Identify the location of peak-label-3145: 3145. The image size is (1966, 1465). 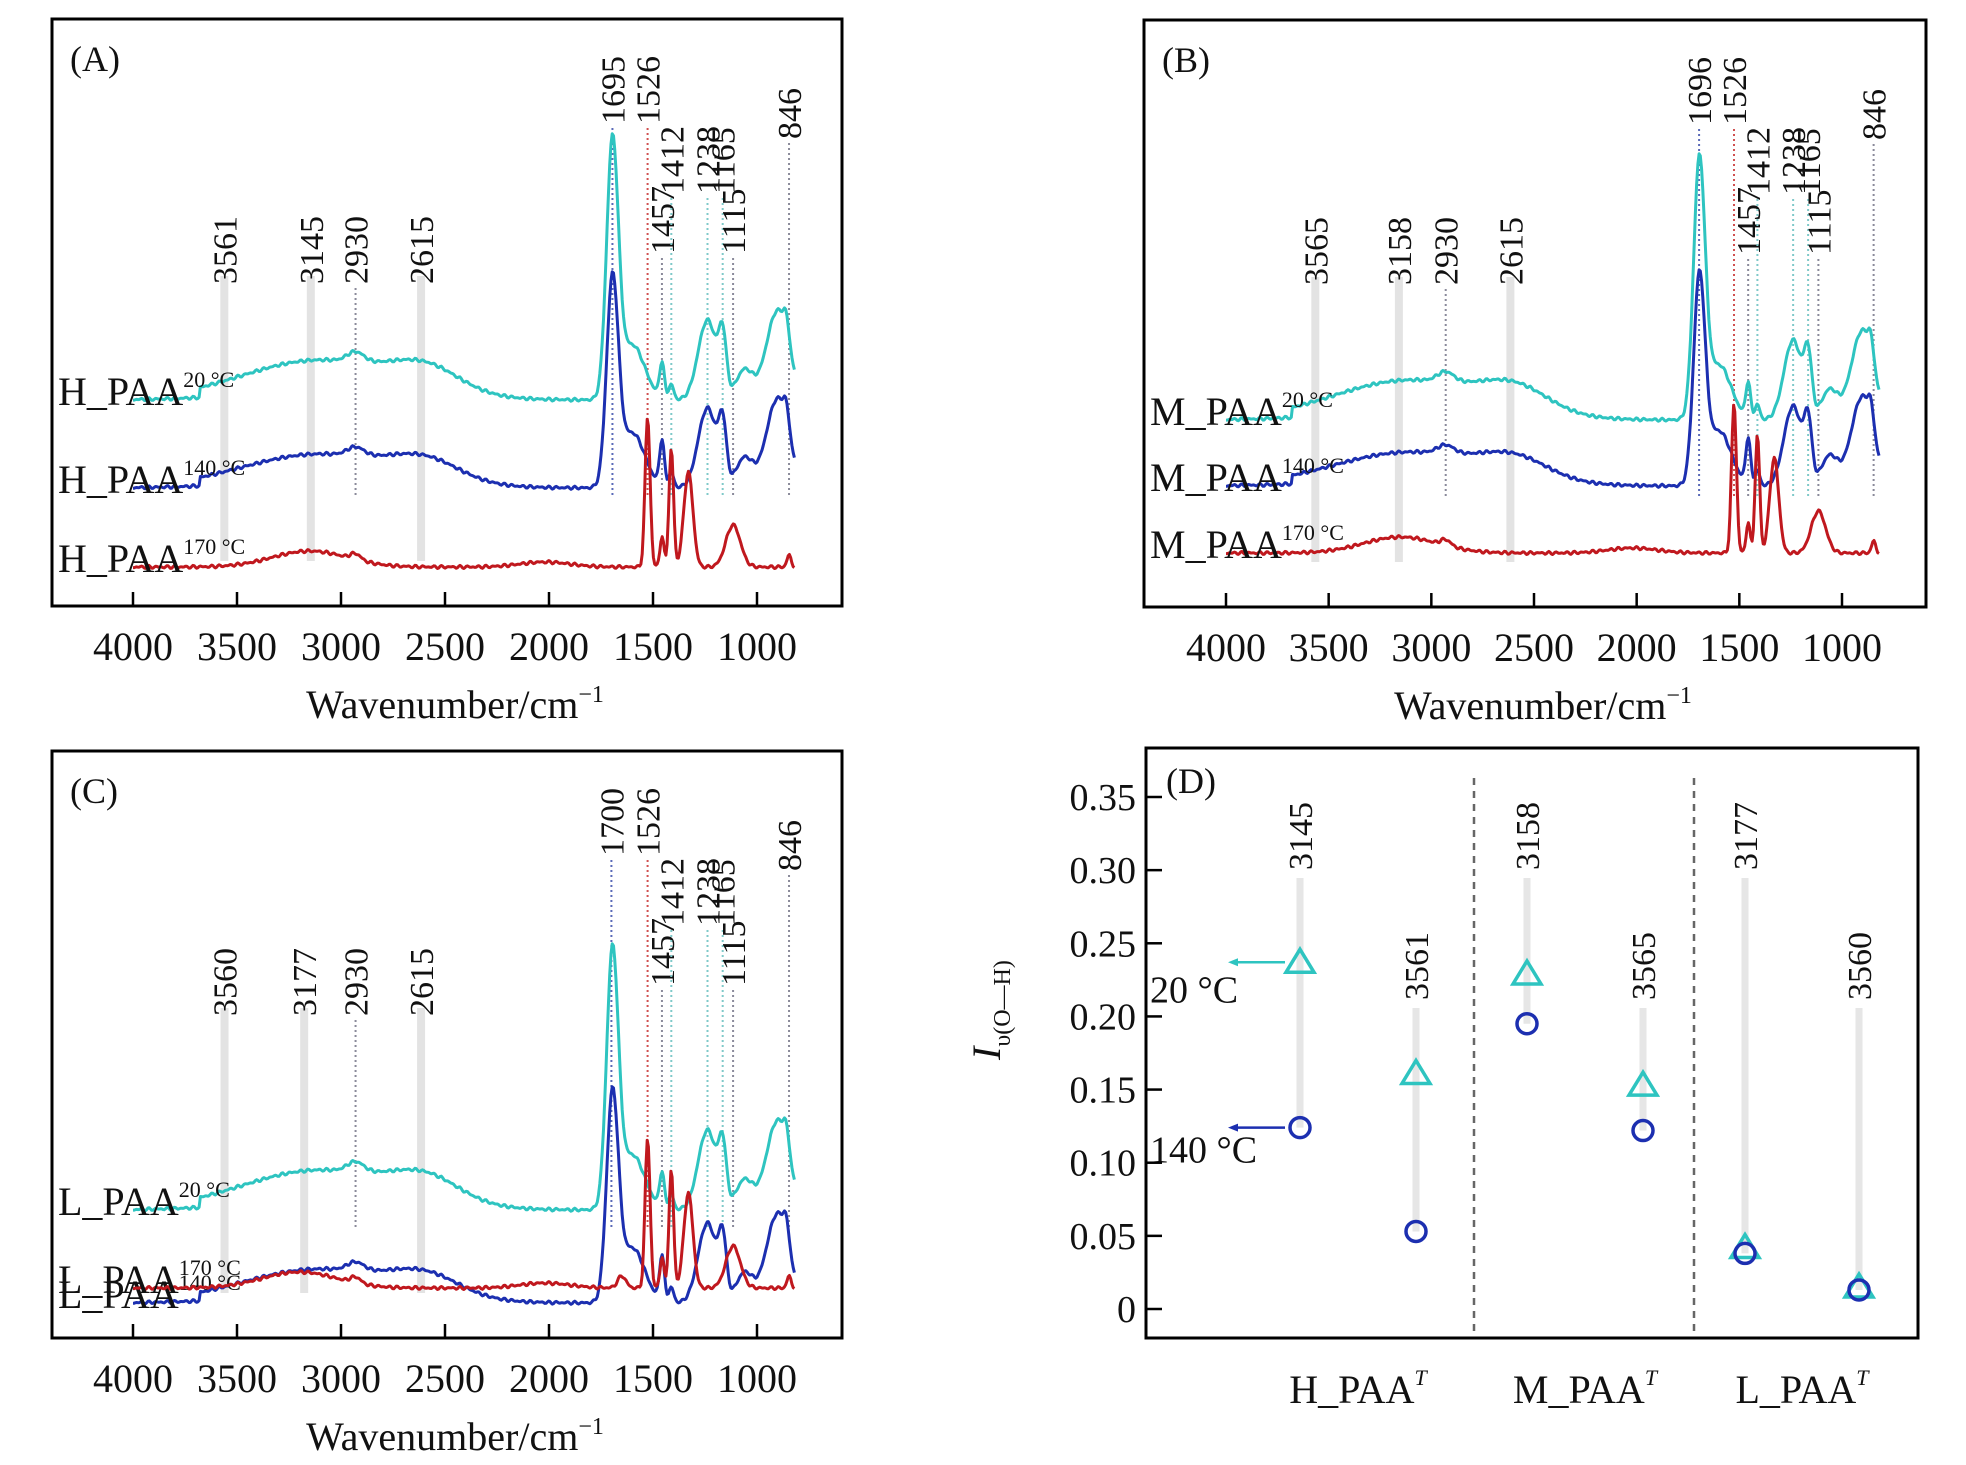
(312, 250).